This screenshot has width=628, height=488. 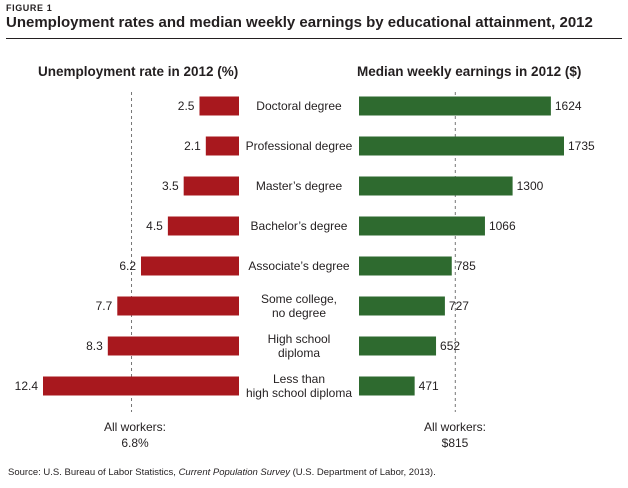 I want to click on unemployment-value-label: 8.3, so click(x=94, y=346).